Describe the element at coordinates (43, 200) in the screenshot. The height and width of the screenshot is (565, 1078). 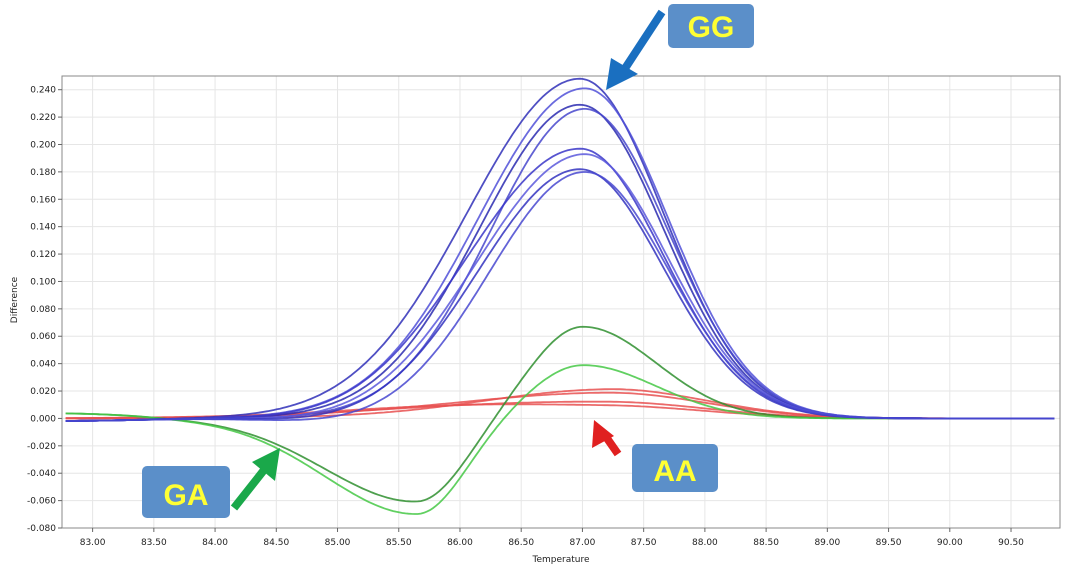
I see `y-tick-label: 0.160` at that location.